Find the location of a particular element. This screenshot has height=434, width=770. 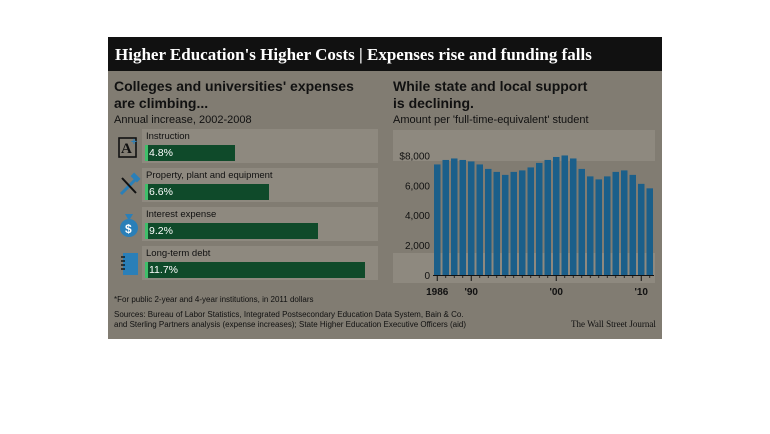

x-tick-label: 1986 is located at coordinates (437, 292).